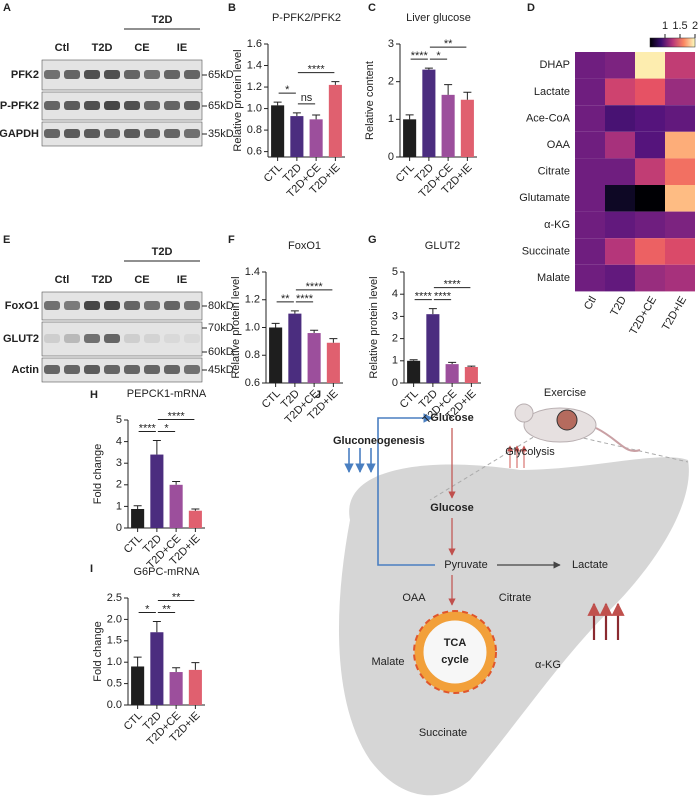  What do you see at coordinates (695, 26) in the screenshot?
I see `colorbar-tick-label: 2` at bounding box center [695, 26].